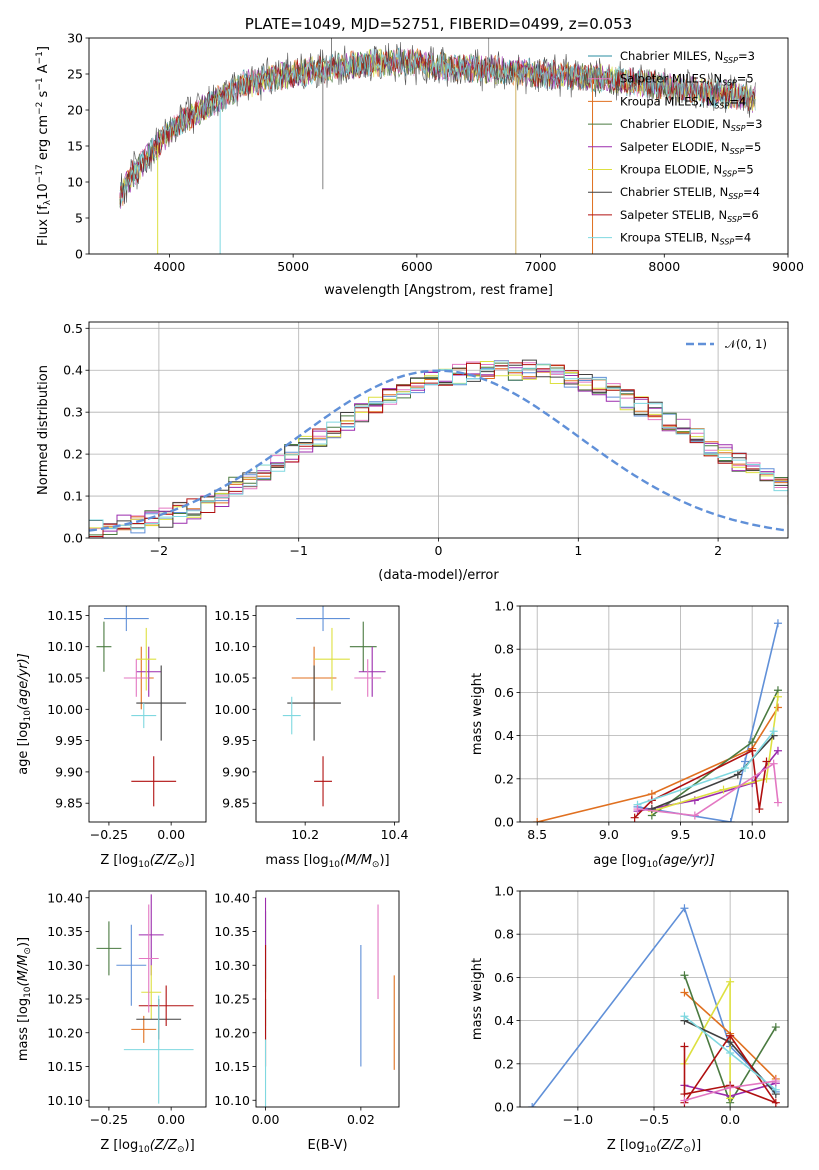 The height and width of the screenshot is (1170, 819). I want to click on legend-entry: Chabrier STELIB, NSSP=4, so click(690, 193).